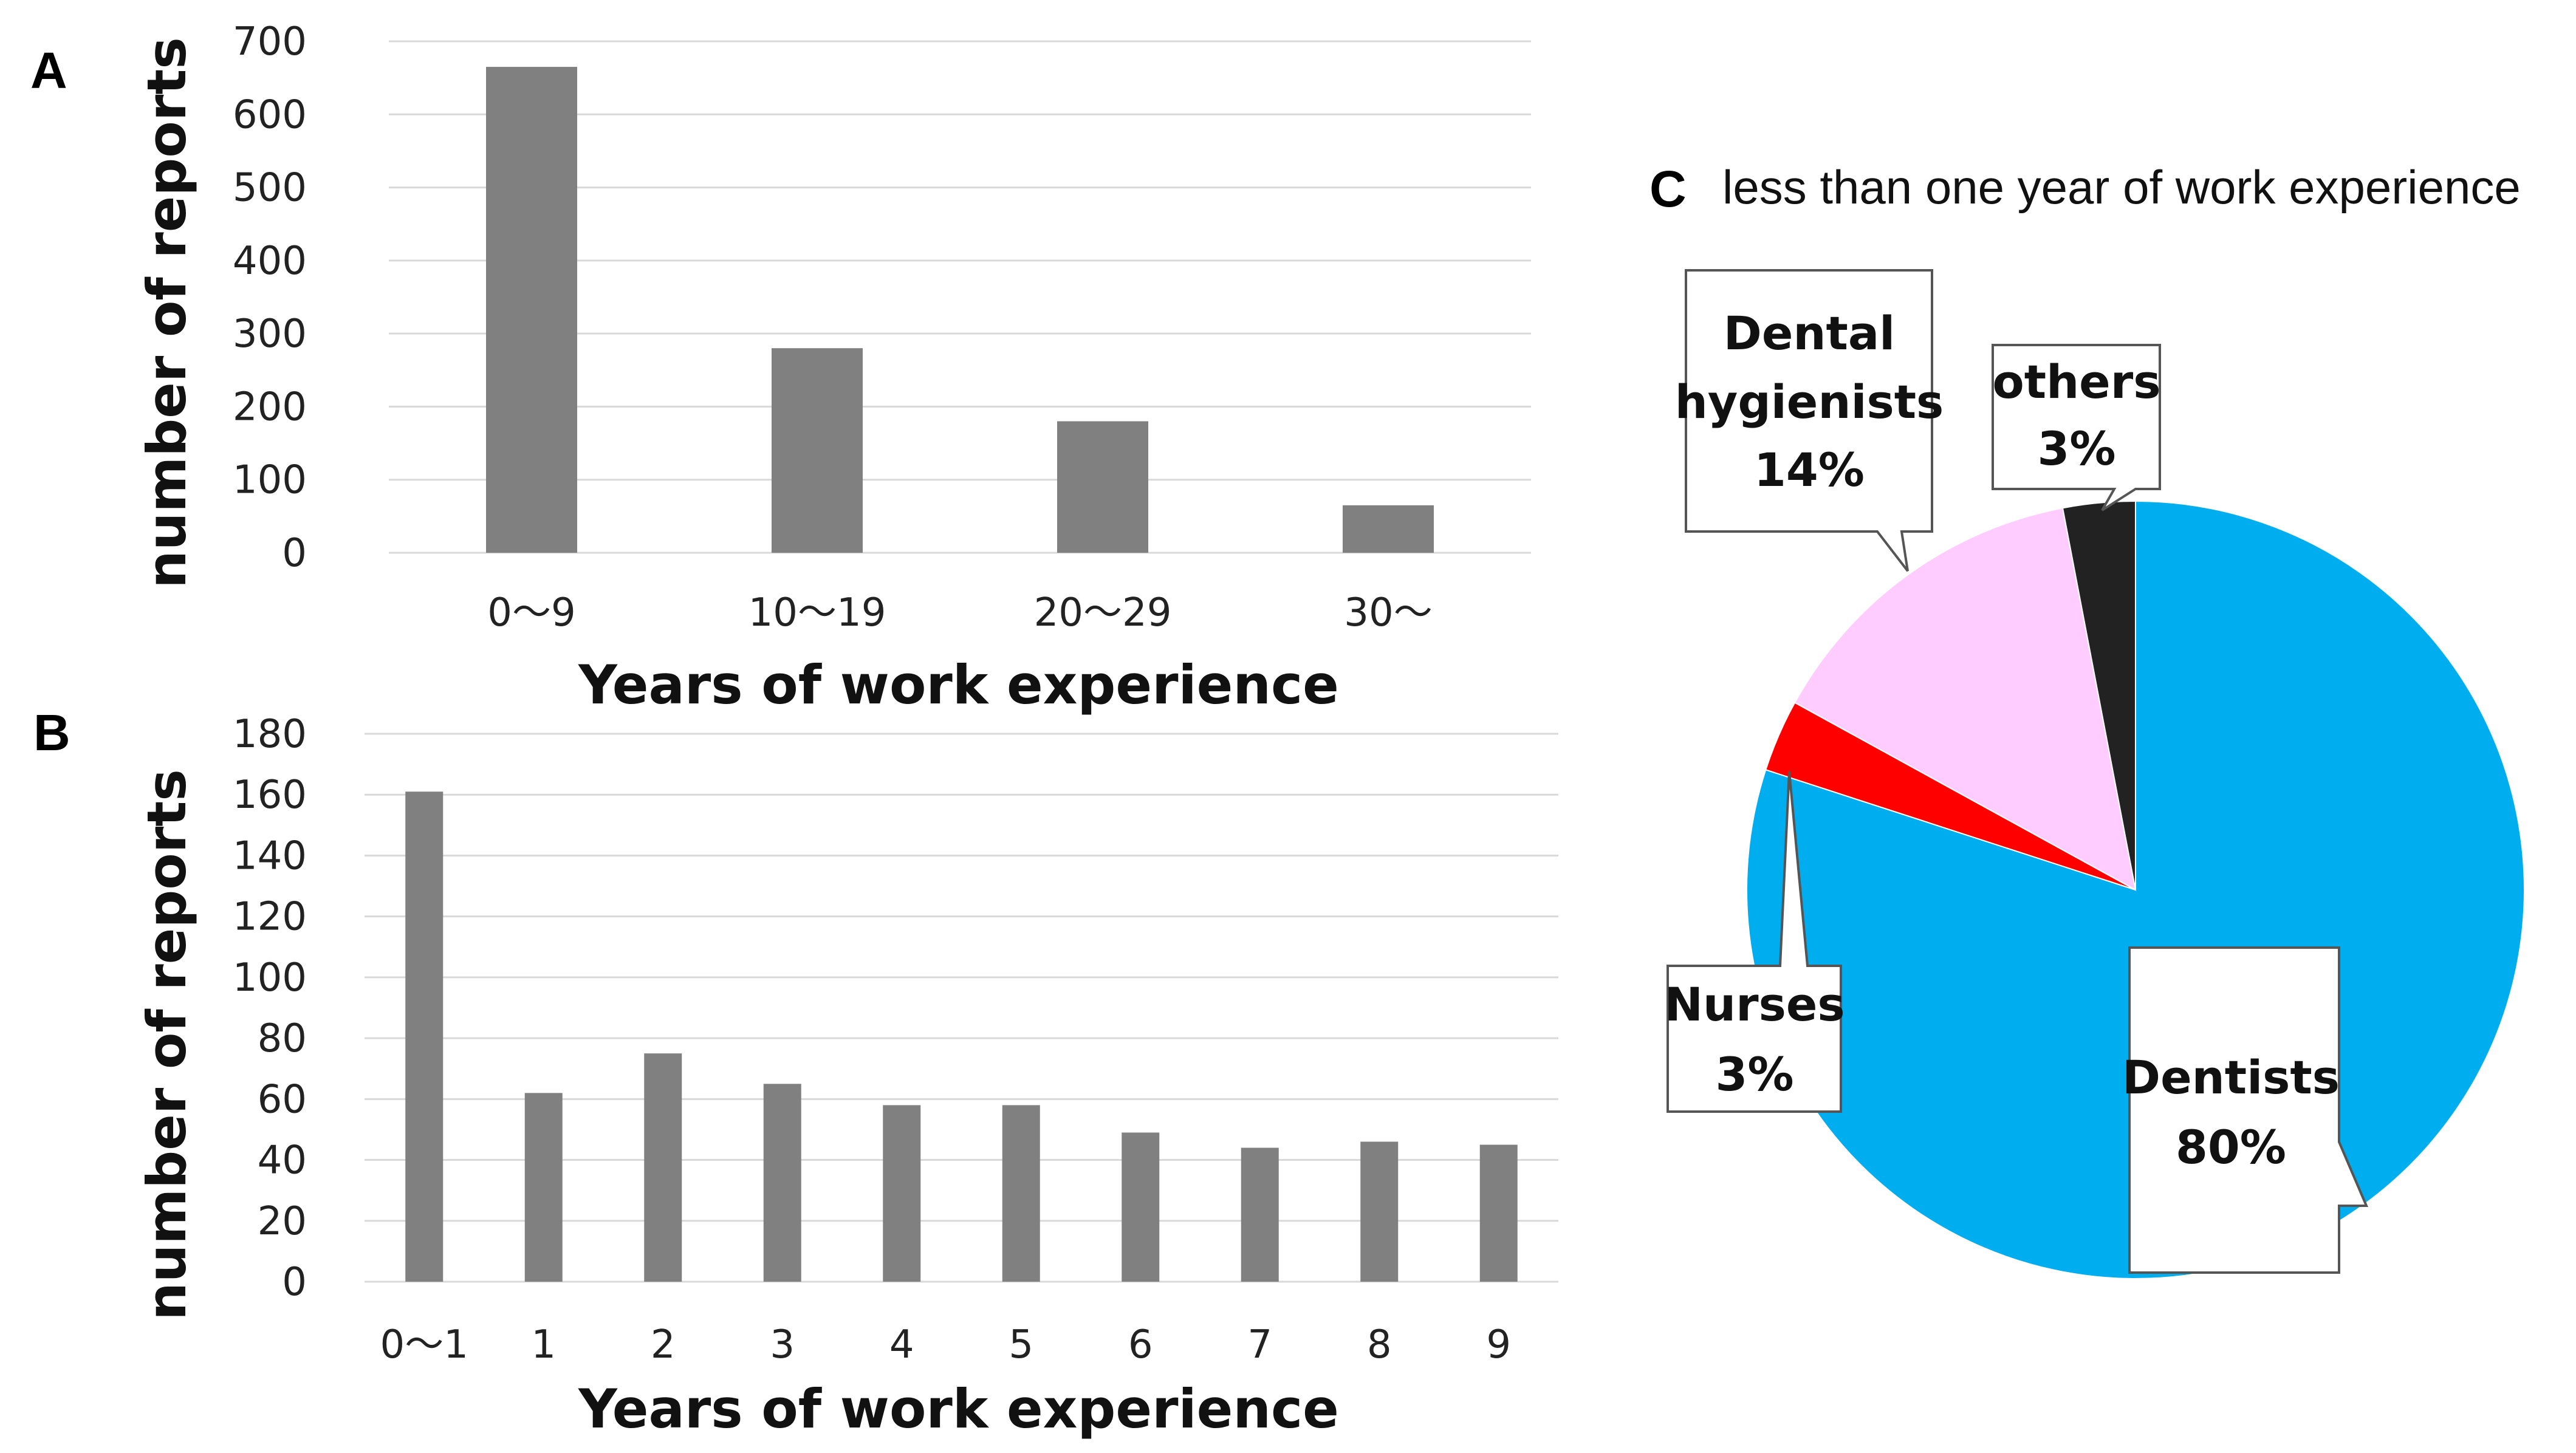  What do you see at coordinates (1498, 1344) in the screenshot?
I see `b-category-label: 9` at bounding box center [1498, 1344].